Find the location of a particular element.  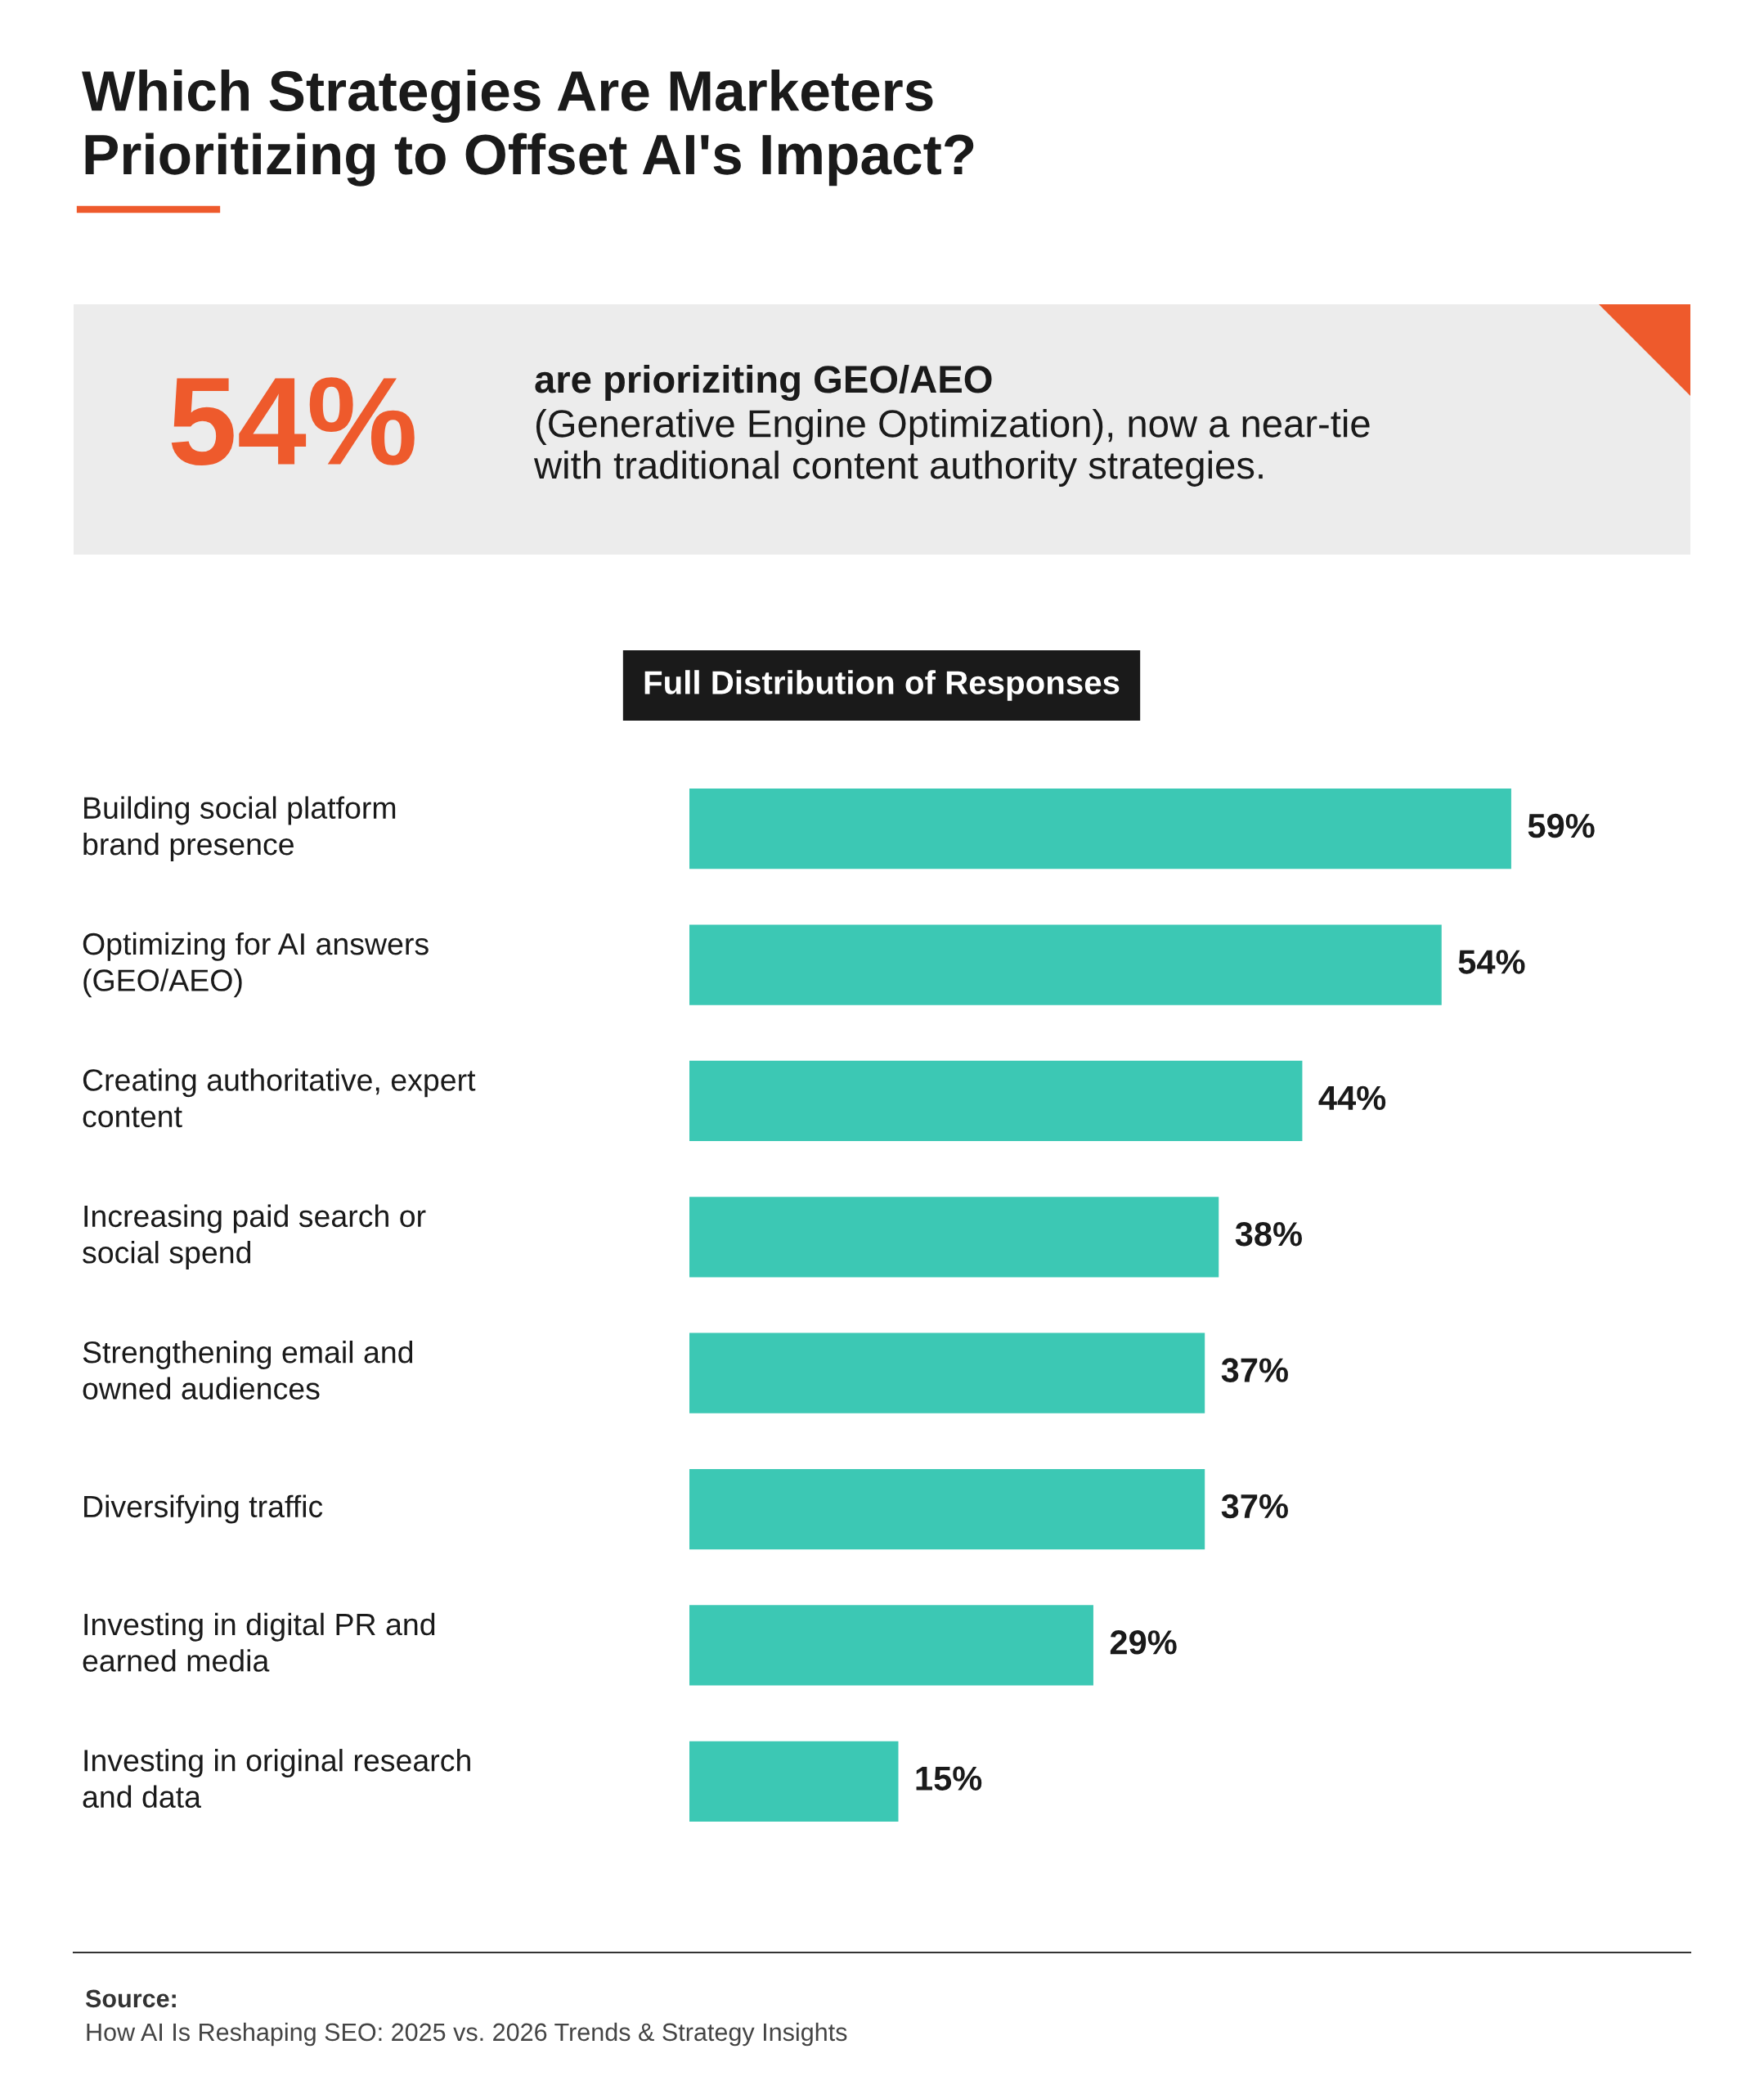

chart-title: Which Strategies Are Marketers Prioritizing to Offset AI's Impact? is located at coordinates (528, 128).